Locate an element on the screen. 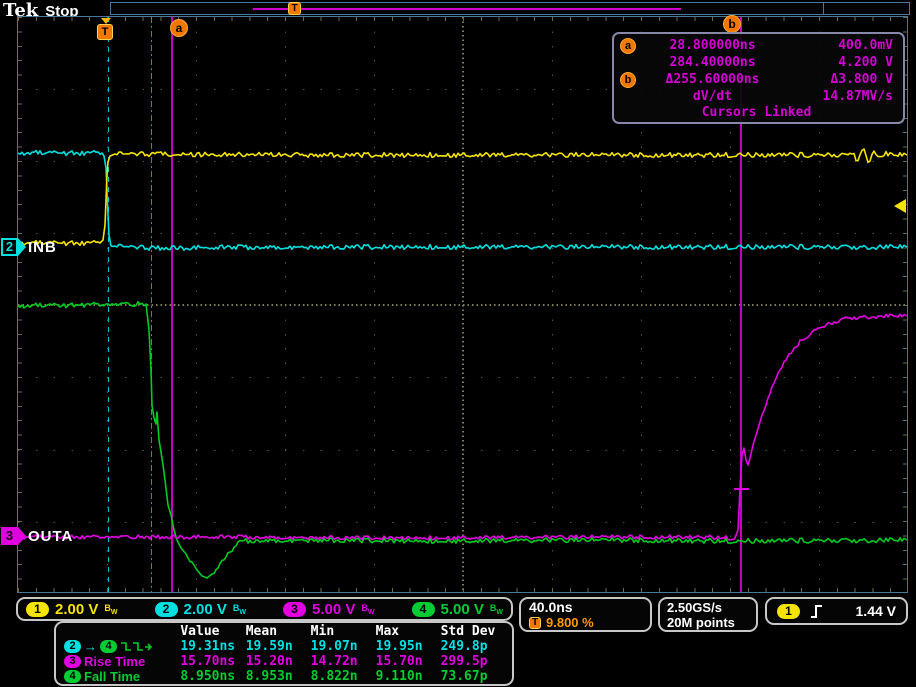  channel-3-arrow-icon is located at coordinates (22, 536).